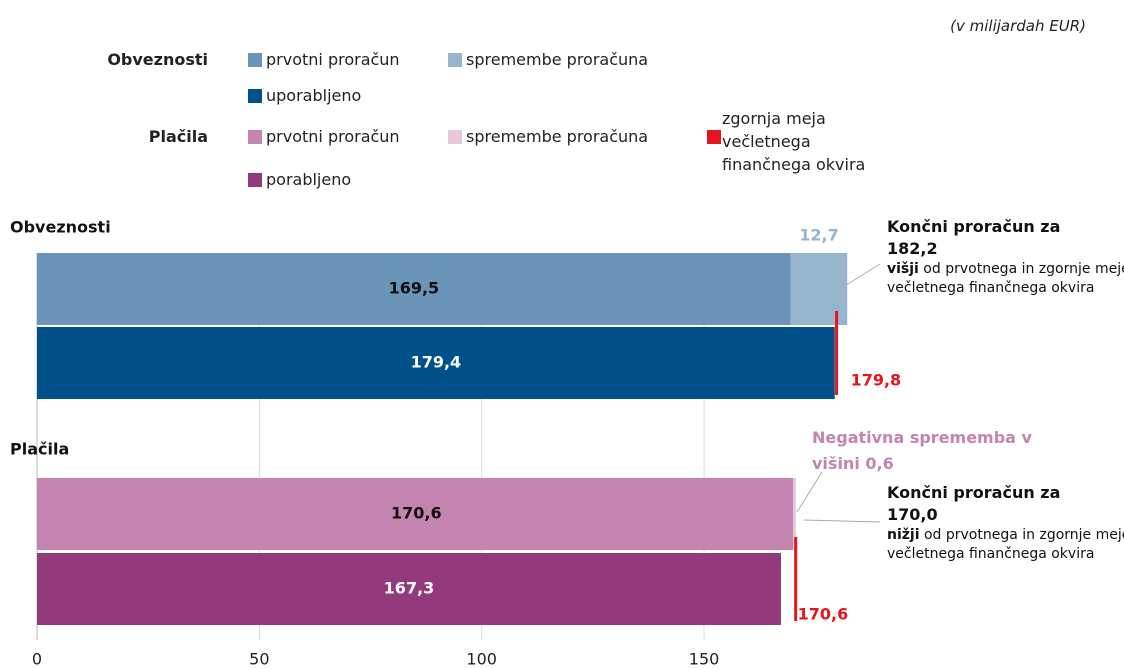 The height and width of the screenshot is (668, 1124). Describe the element at coordinates (1018, 26) in the screenshot. I see `unit-note: (v milijardah EUR)` at that location.